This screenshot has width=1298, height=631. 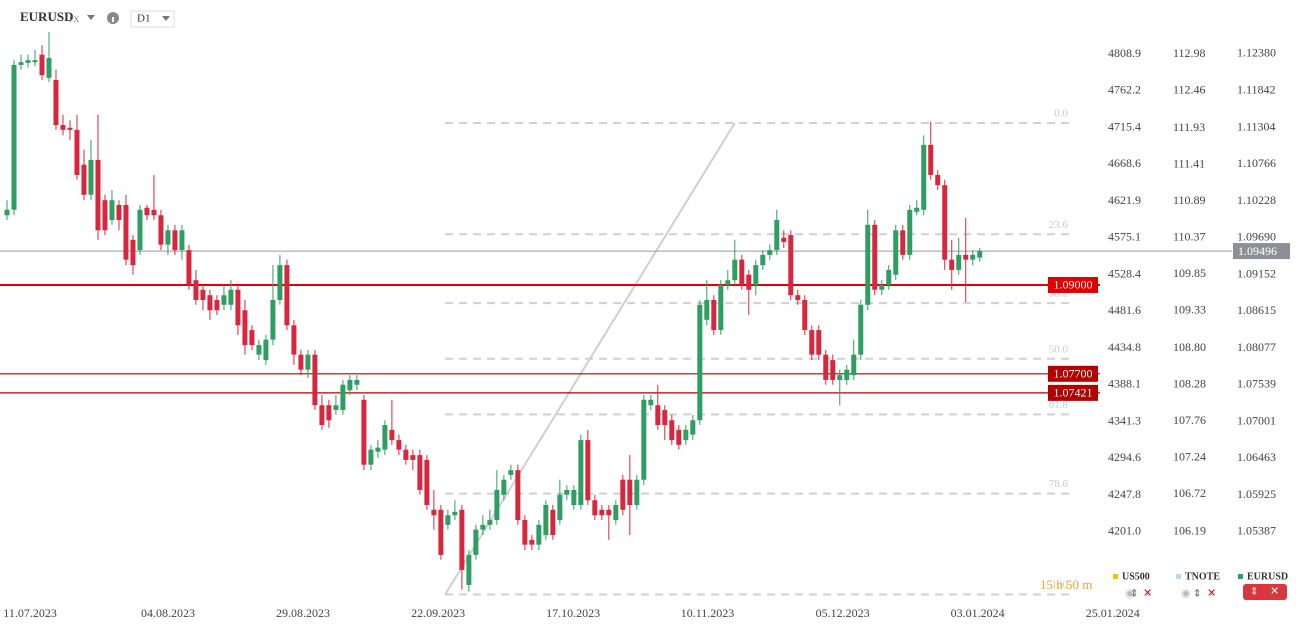 What do you see at coordinates (1256, 420) in the screenshot?
I see `y-tick-label: 1.07001` at bounding box center [1256, 420].